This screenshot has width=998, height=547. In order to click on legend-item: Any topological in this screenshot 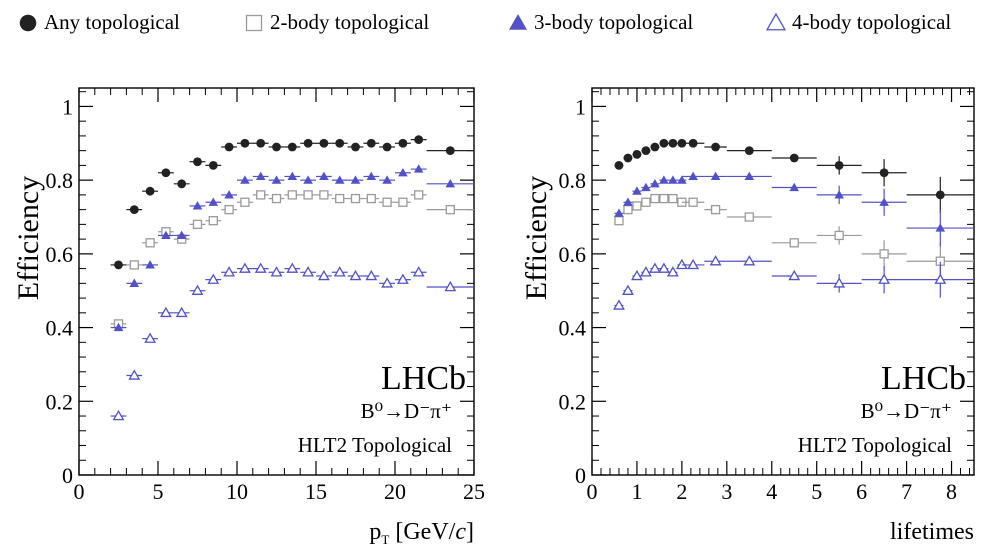, I will do `click(99, 22)`.